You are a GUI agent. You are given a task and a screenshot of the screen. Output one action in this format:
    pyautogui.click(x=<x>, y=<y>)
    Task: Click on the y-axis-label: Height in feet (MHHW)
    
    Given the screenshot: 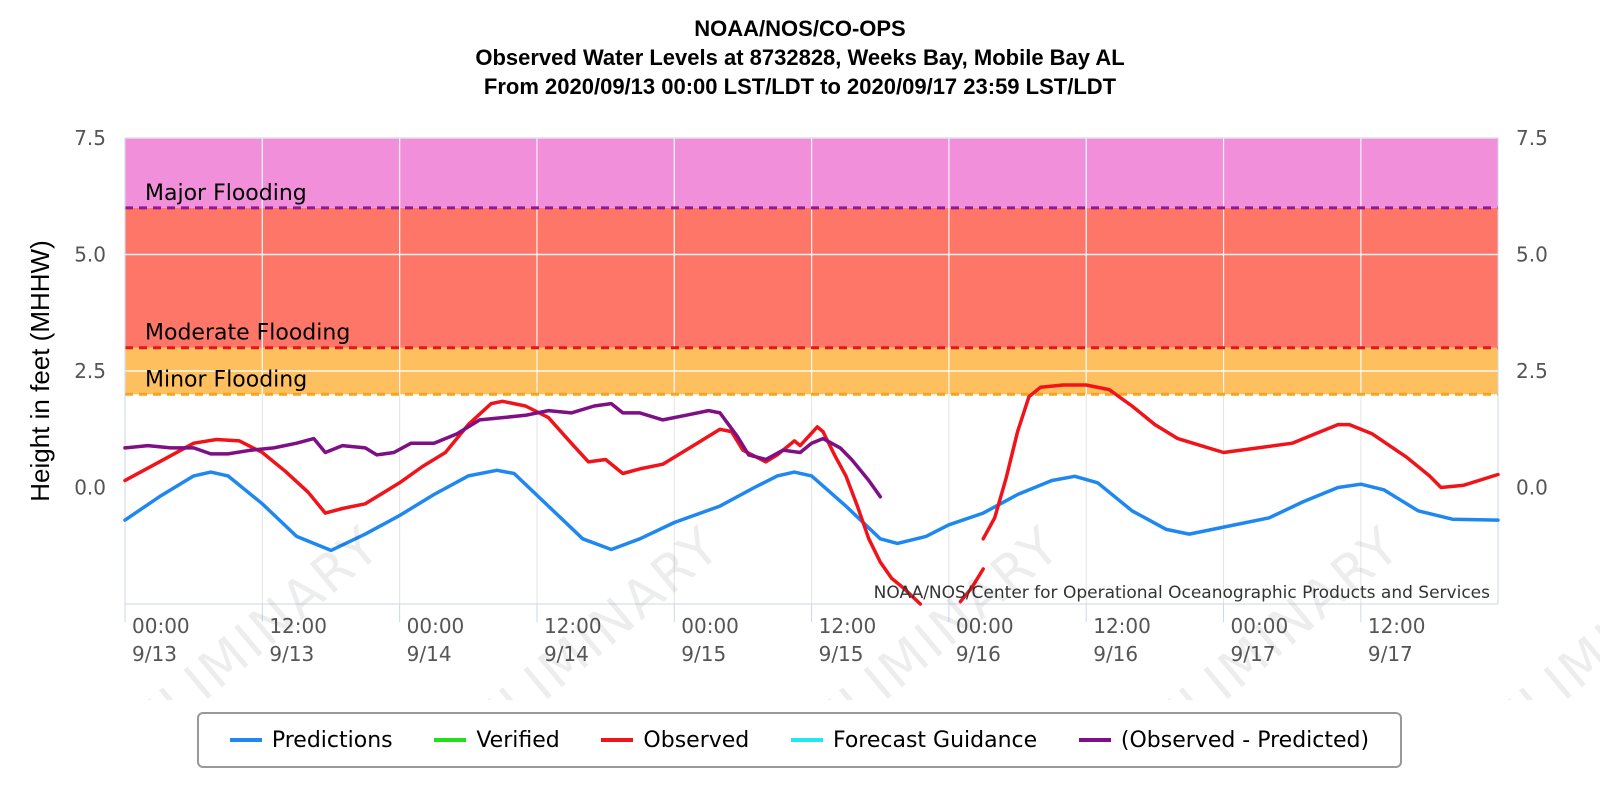 What is the action you would take?
    pyautogui.click(x=40, y=371)
    